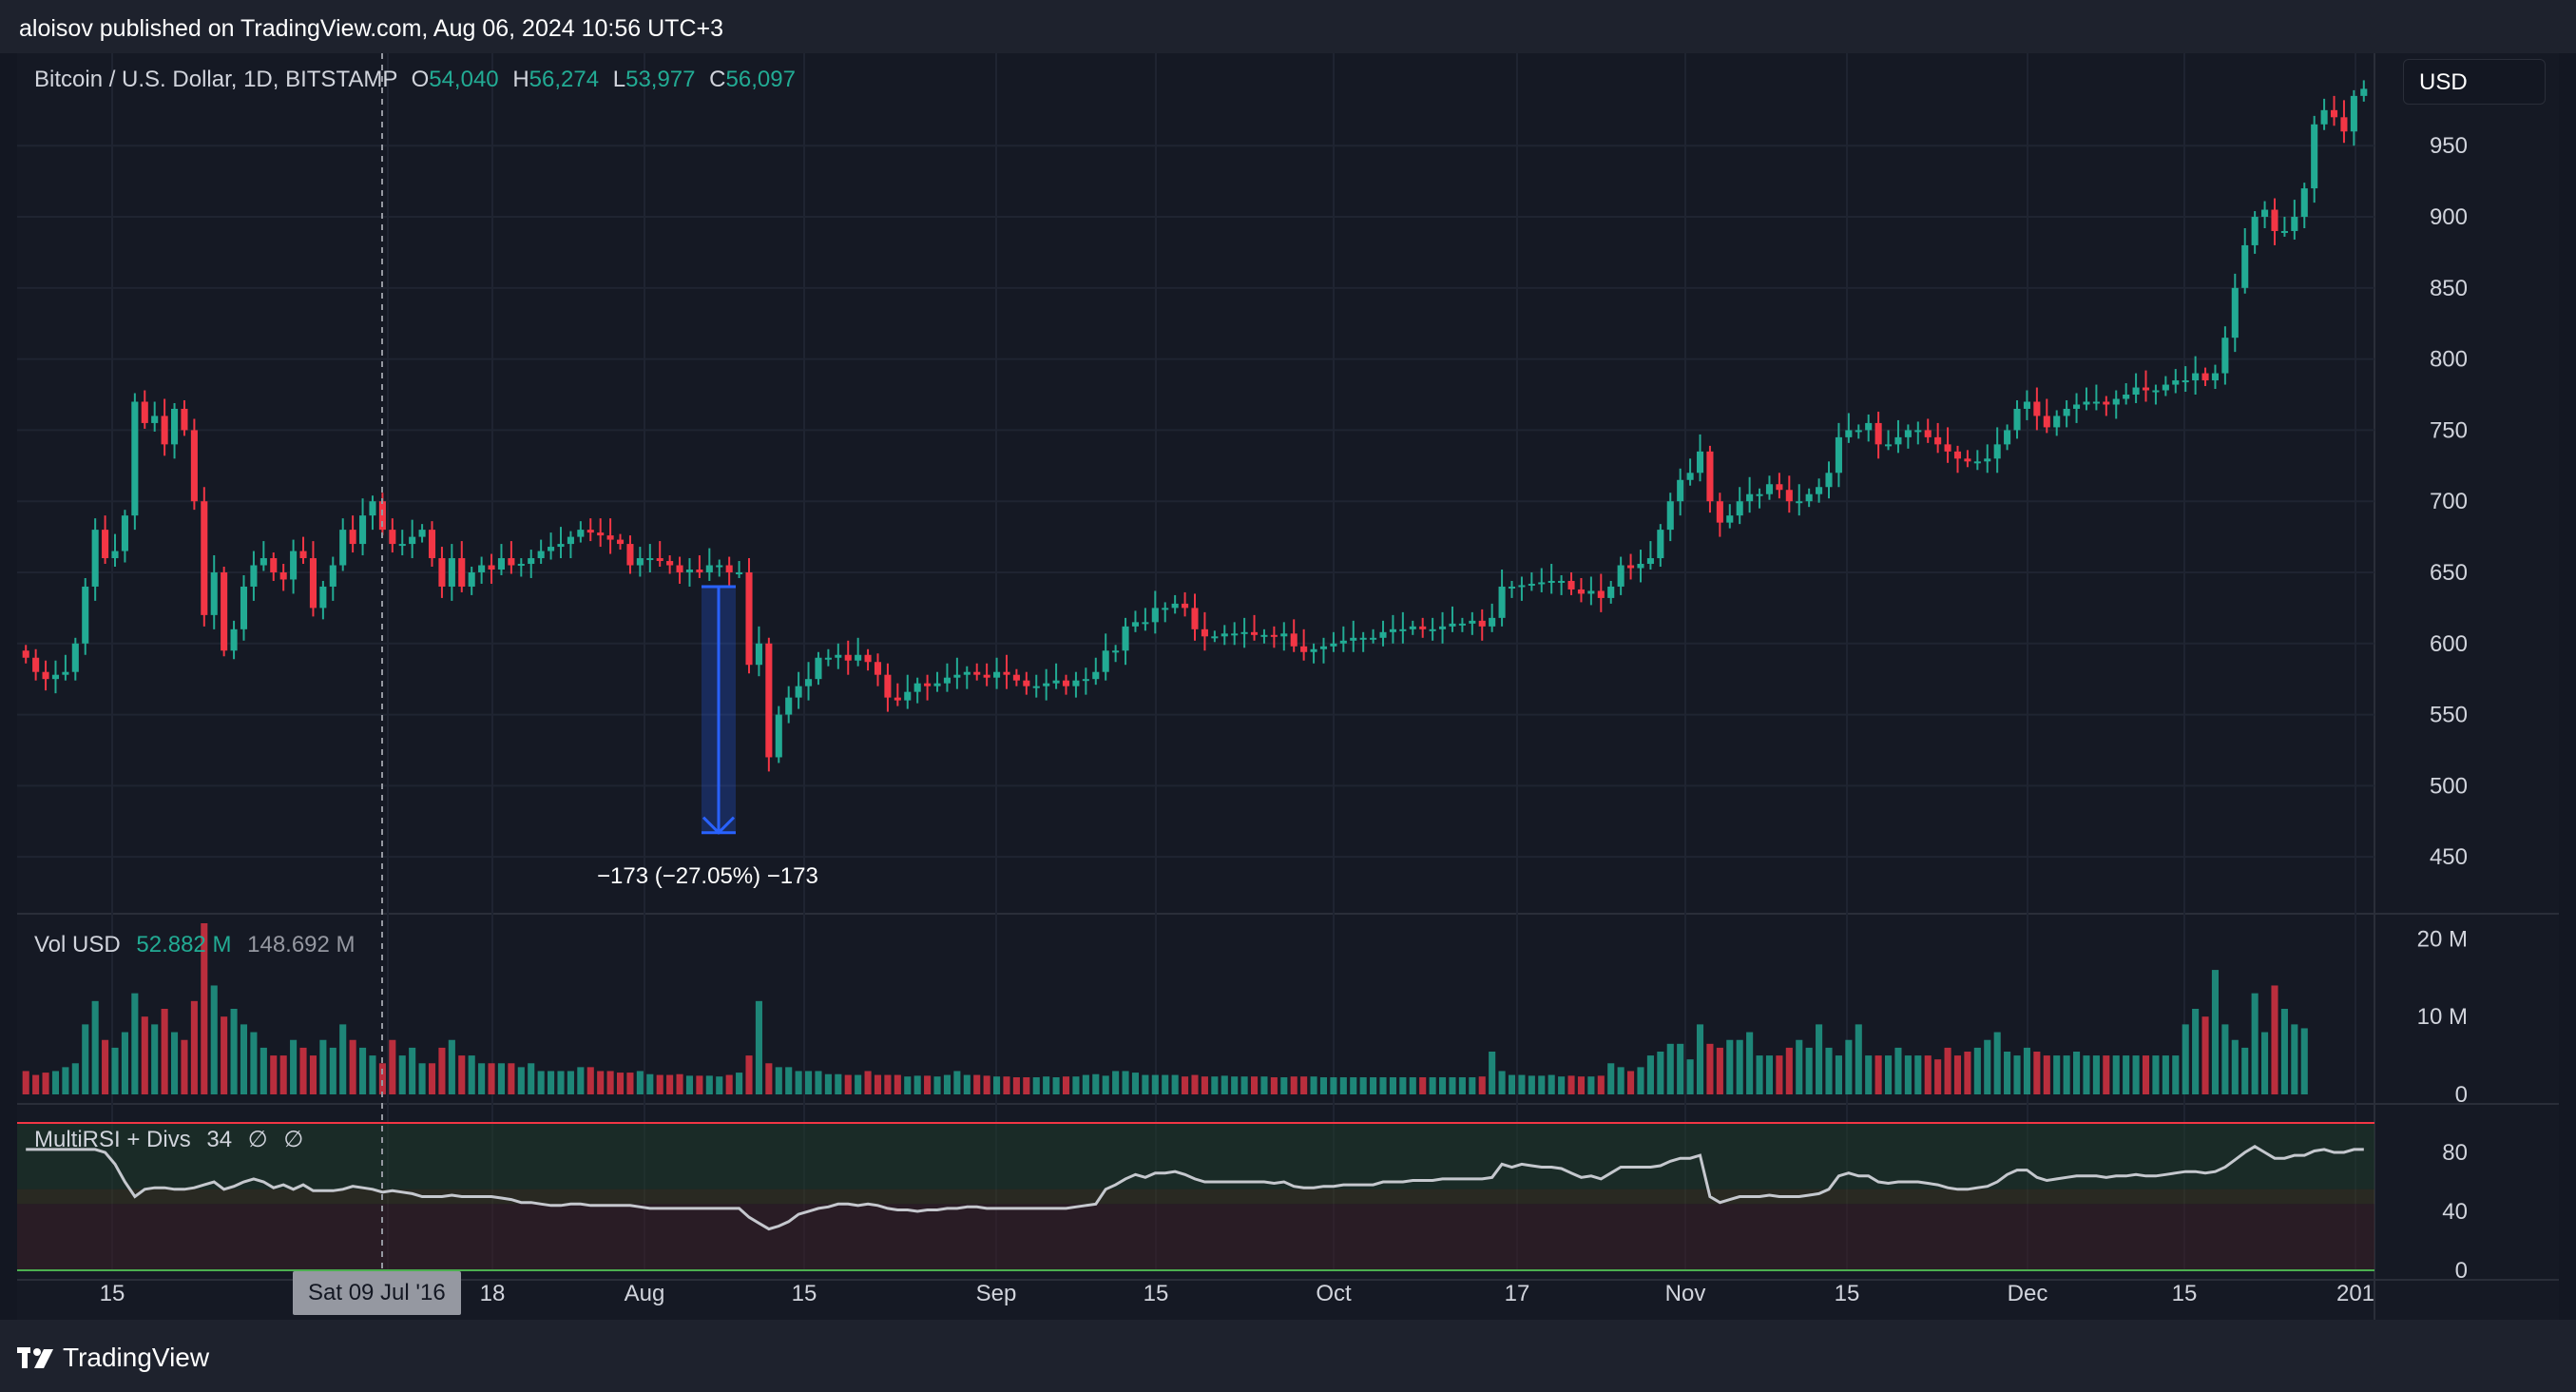 The height and width of the screenshot is (1392, 2576). I want to click on rsi-value: 34, so click(220, 1139).